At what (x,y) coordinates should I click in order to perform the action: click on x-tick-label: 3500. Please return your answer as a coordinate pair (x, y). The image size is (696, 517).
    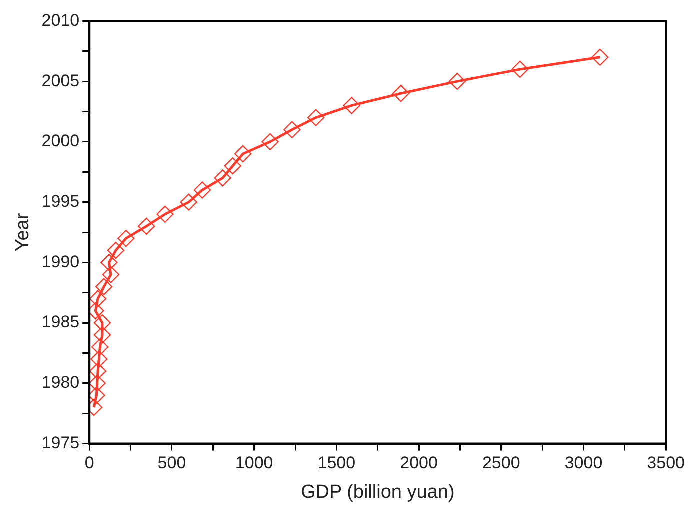
    Looking at the image, I should click on (666, 463).